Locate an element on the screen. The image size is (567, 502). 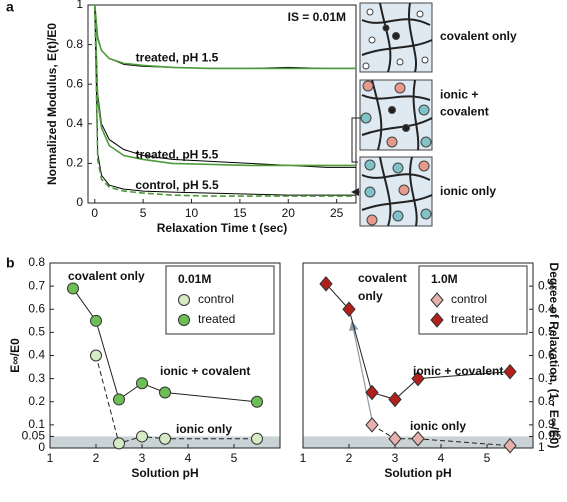
y-axis-label: E∞/E0 is located at coordinates (15, 355).